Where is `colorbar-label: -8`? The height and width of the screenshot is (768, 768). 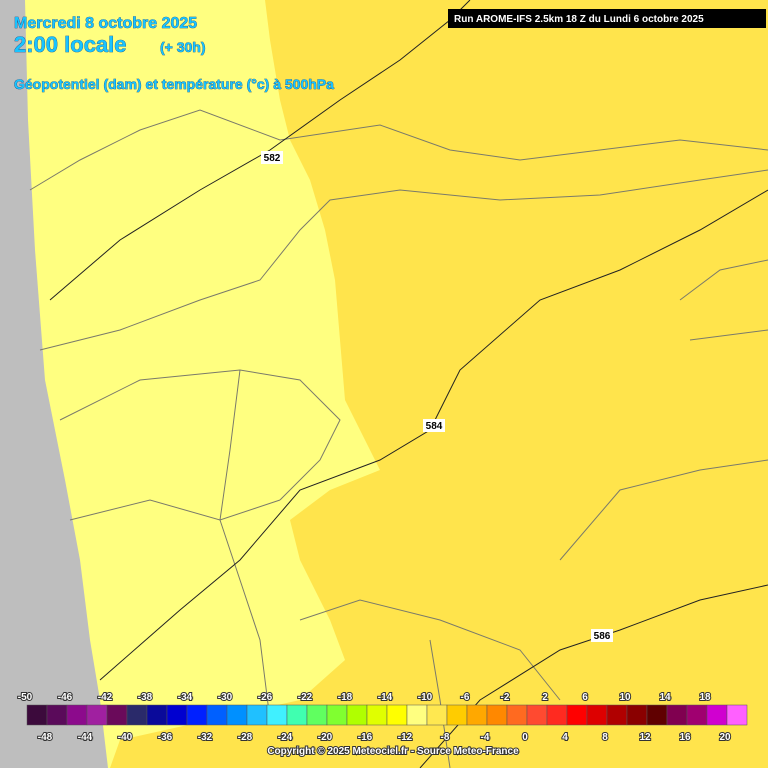 colorbar-label: -8 is located at coordinates (445, 737).